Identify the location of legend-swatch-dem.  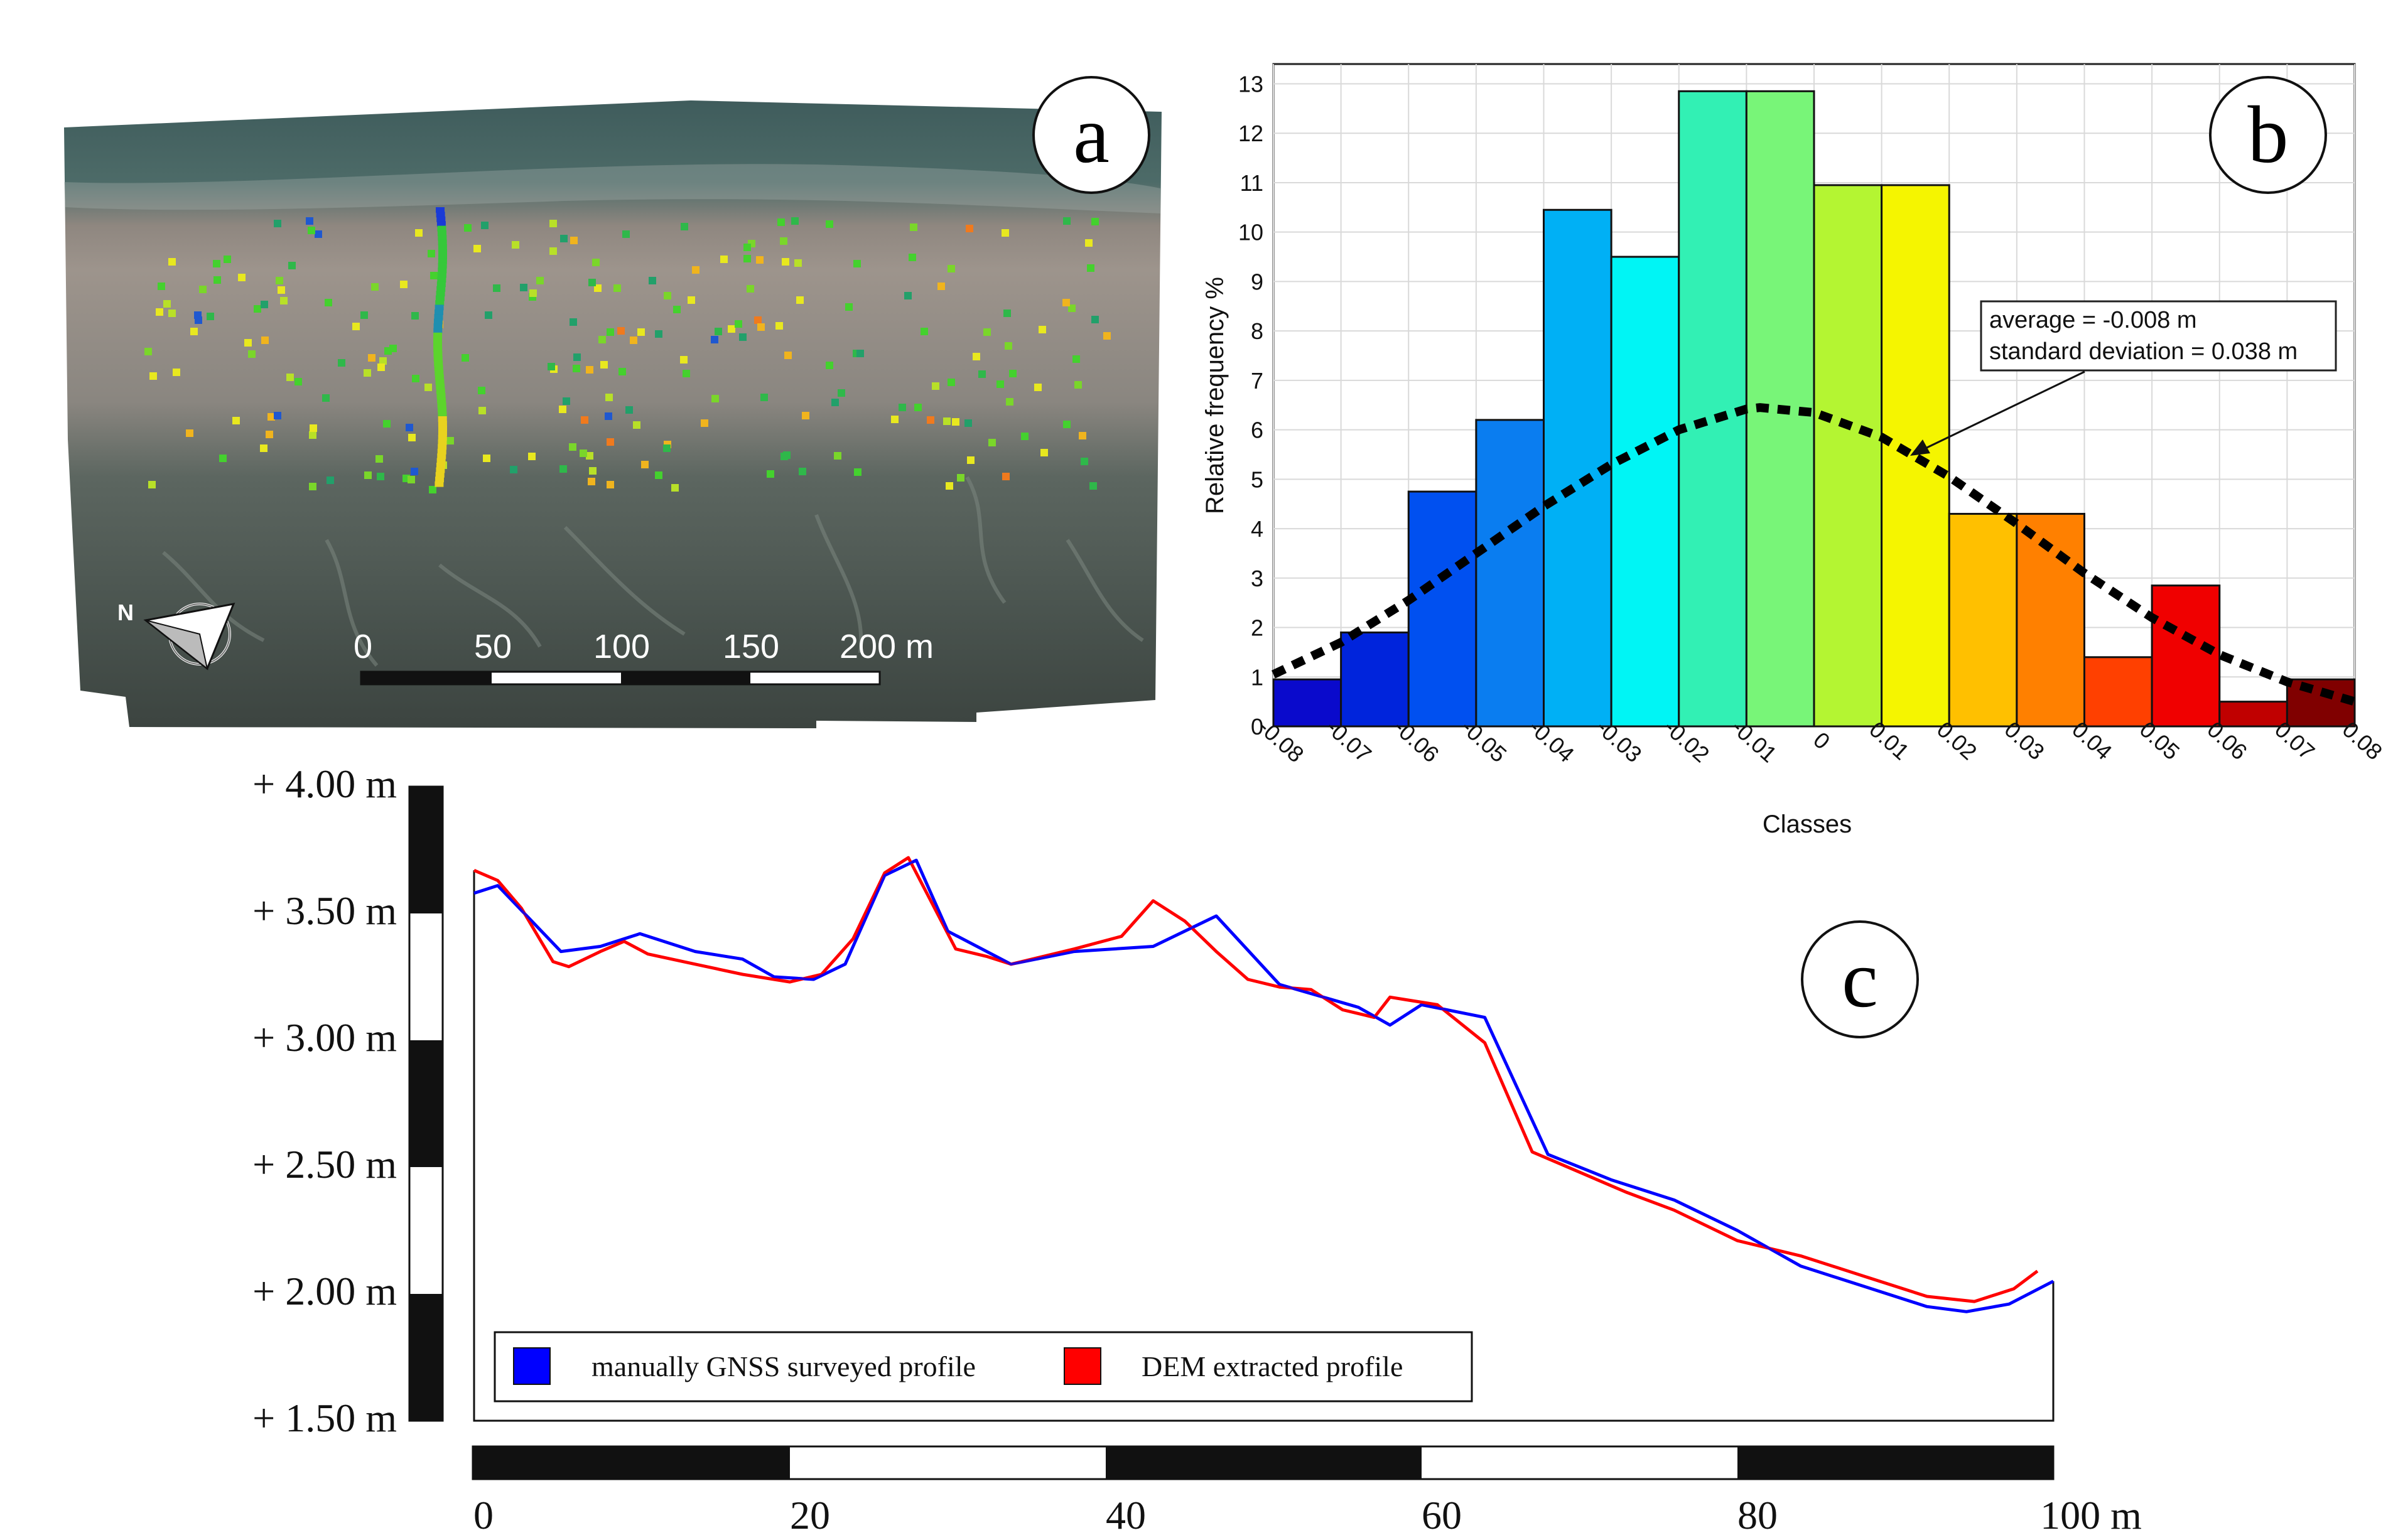
(1082, 1366).